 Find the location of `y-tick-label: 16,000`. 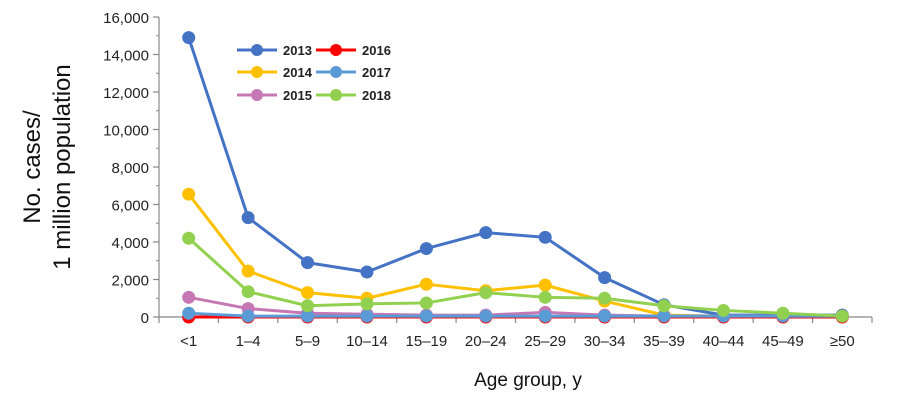

y-tick-label: 16,000 is located at coordinates (126, 18).